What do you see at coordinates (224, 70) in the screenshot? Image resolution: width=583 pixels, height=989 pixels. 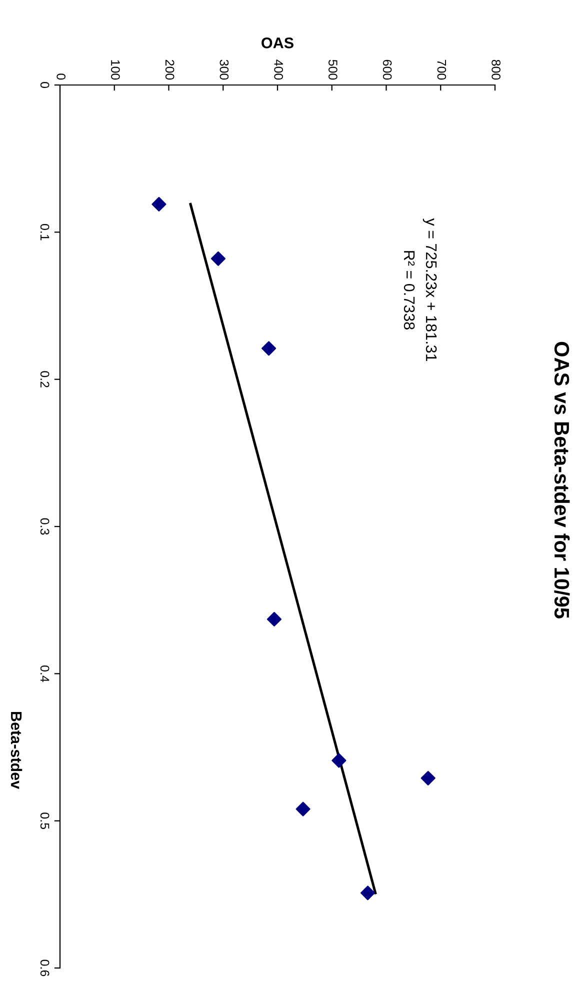 I see `x-tick-label: 300` at bounding box center [224, 70].